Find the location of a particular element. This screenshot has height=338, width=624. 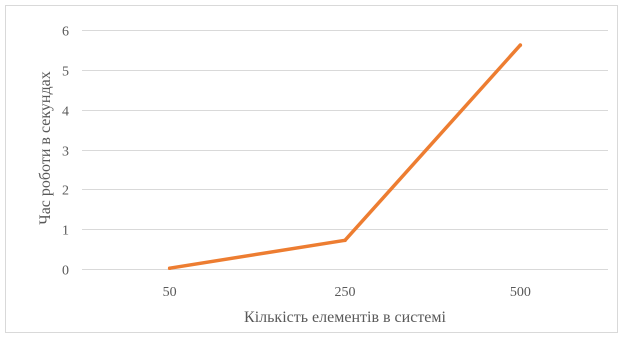

x-tick-label: 250 is located at coordinates (345, 292).